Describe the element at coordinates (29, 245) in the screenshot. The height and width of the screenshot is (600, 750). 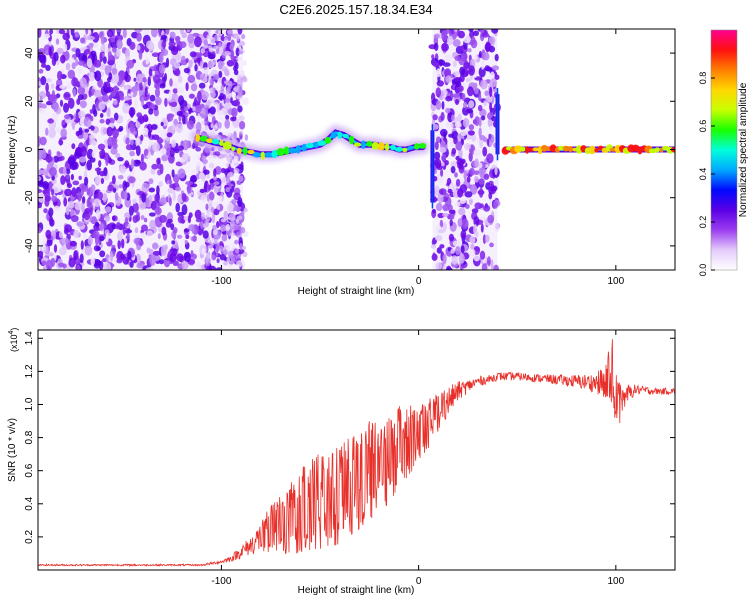
I see `y-tick-label: -40` at that location.